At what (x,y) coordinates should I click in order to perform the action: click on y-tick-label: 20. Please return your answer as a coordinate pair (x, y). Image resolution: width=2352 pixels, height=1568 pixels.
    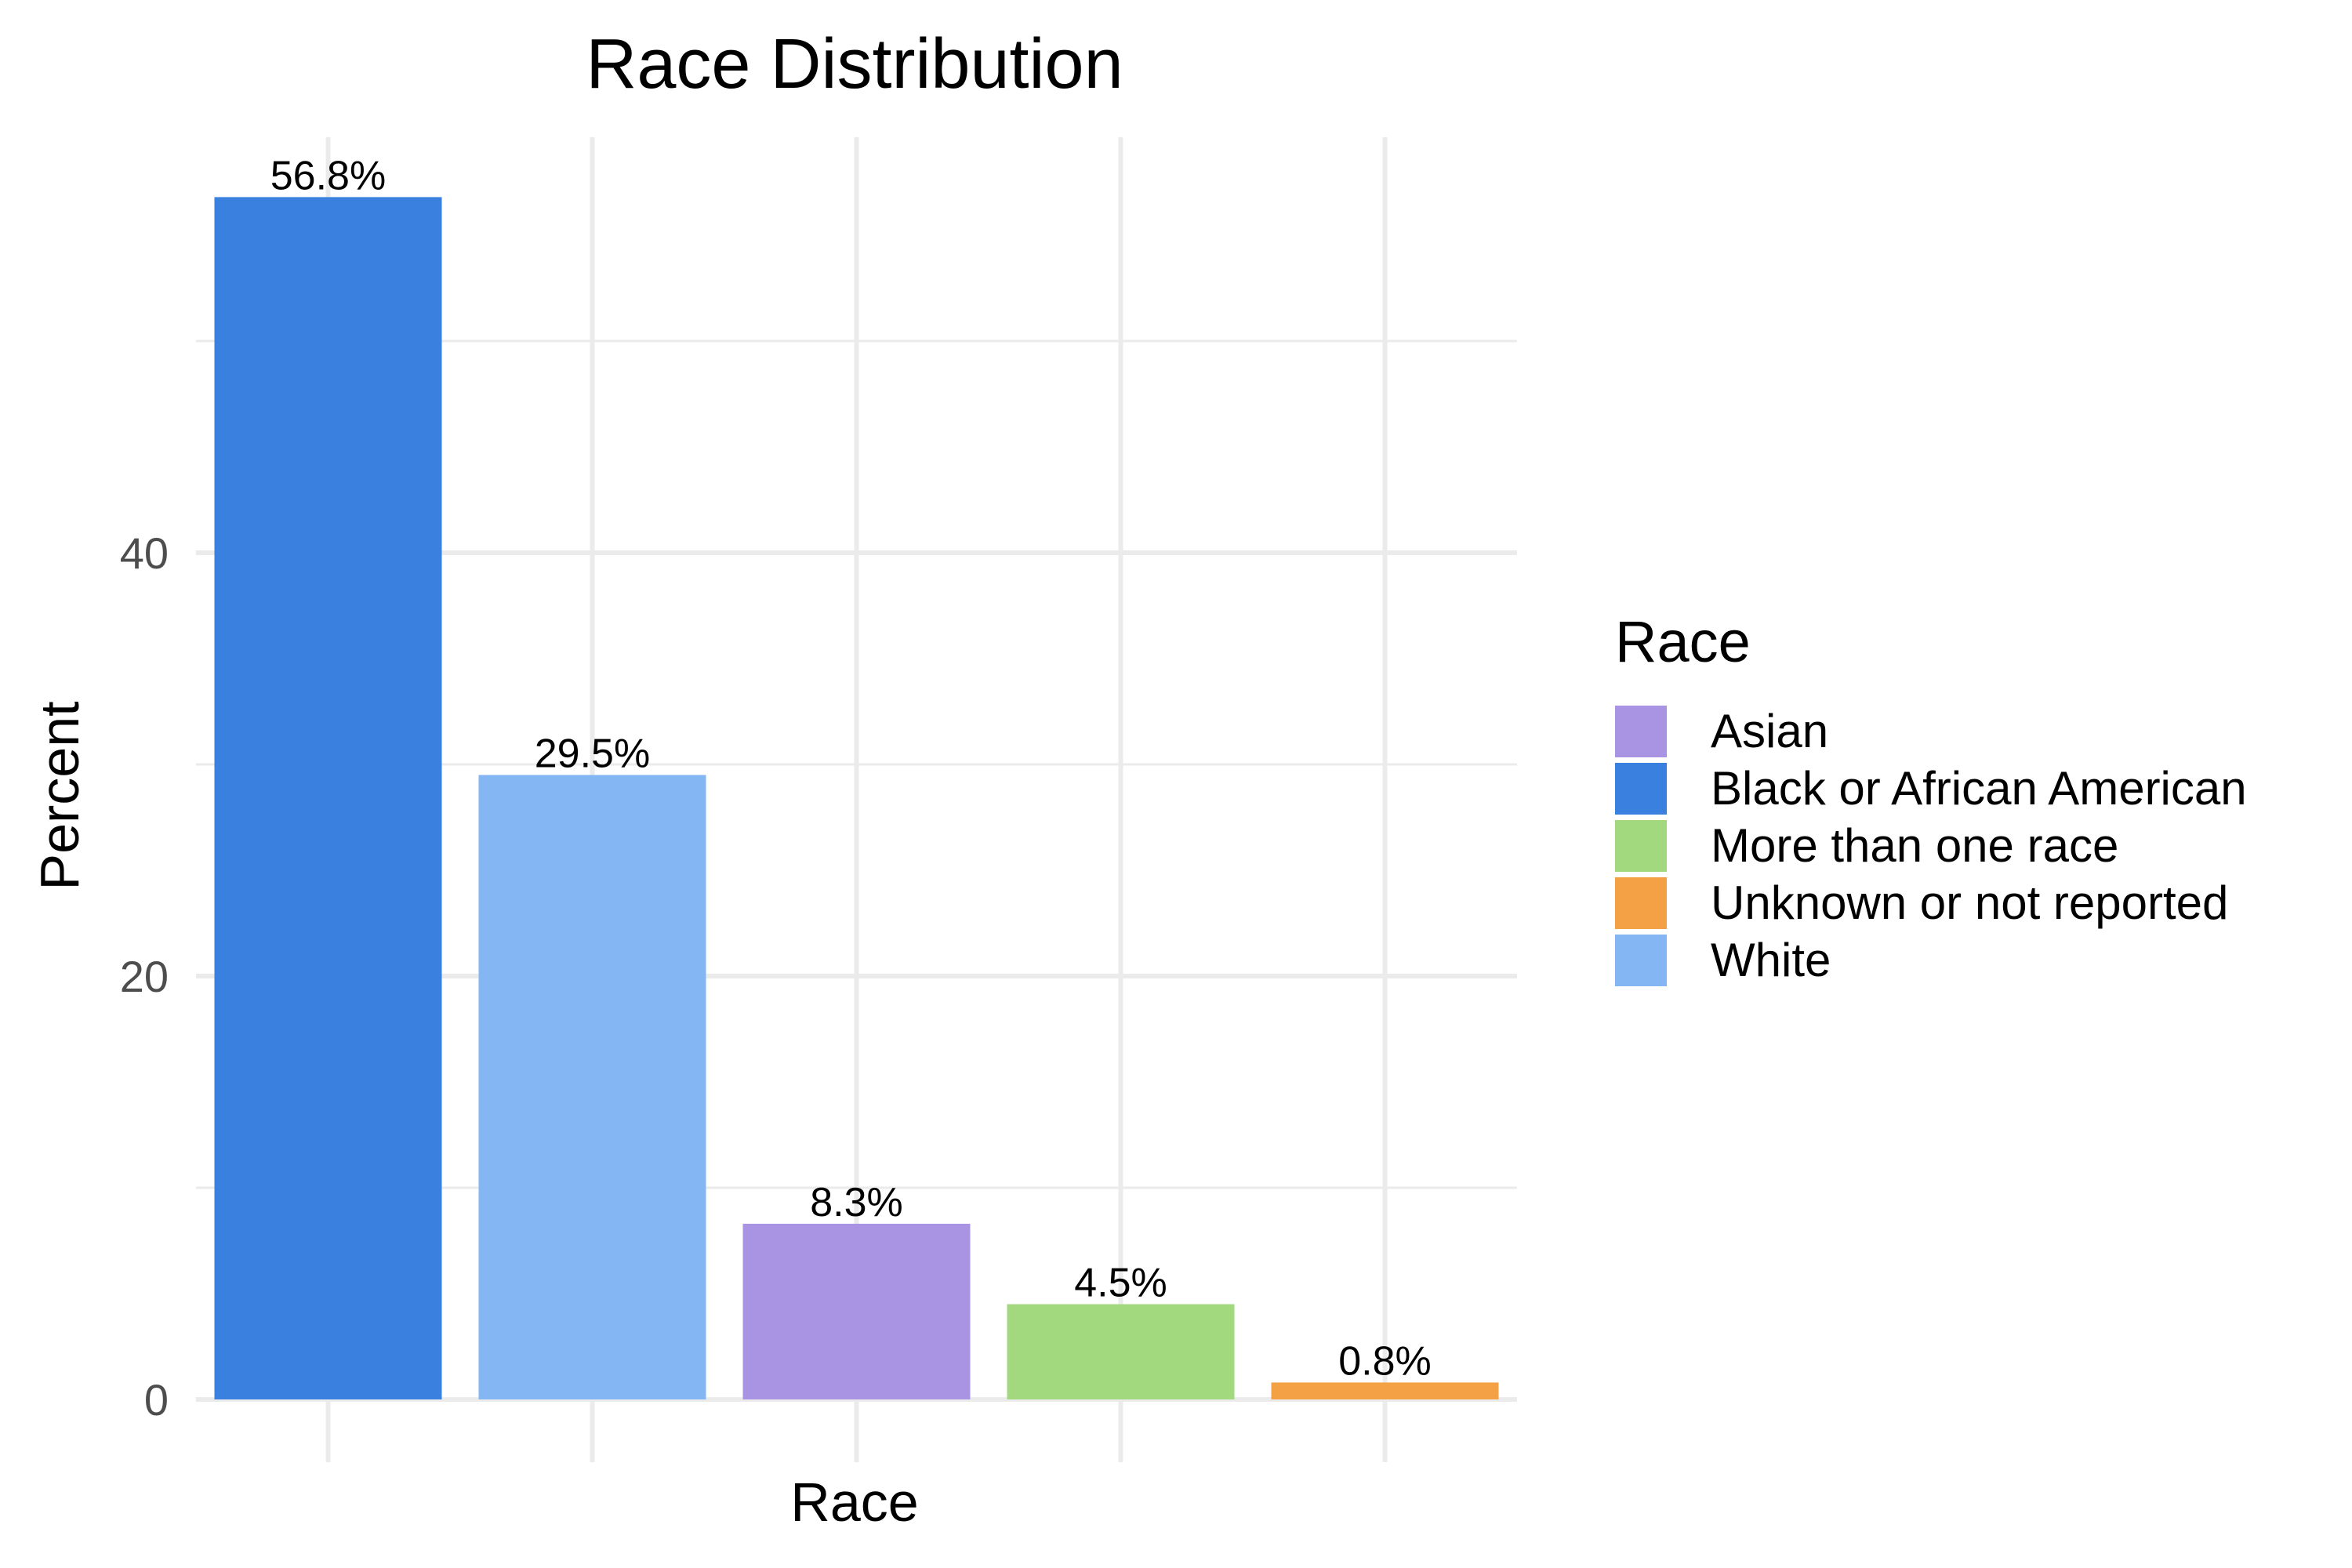
    Looking at the image, I should click on (144, 976).